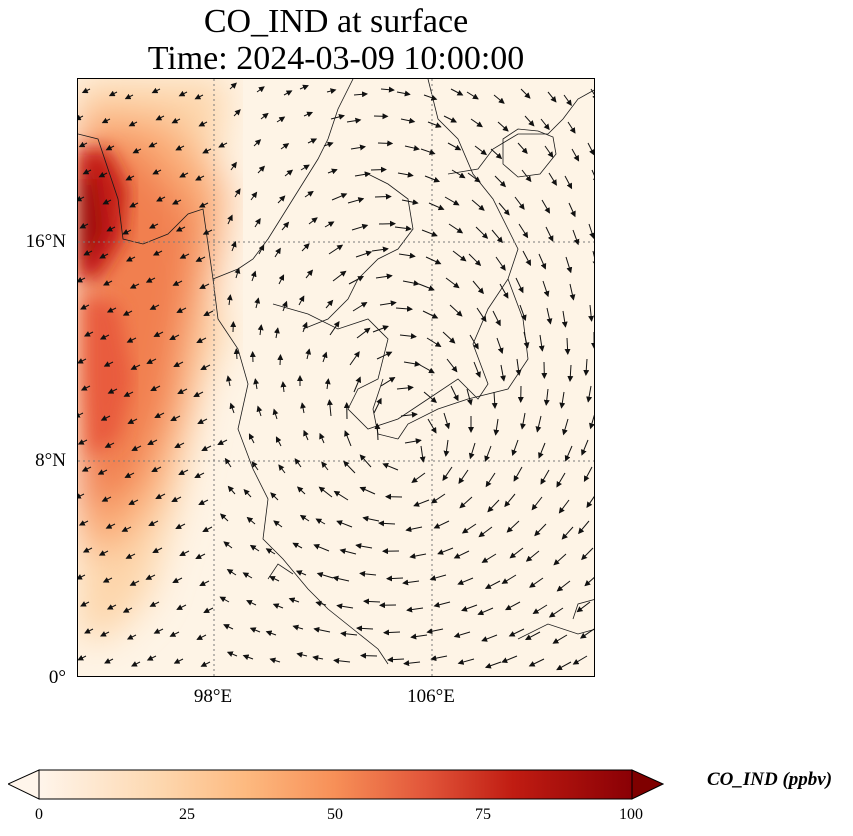 Image resolution: width=853 pixels, height=836 pixels. I want to click on colorbar-min-extend, so click(23, 784).